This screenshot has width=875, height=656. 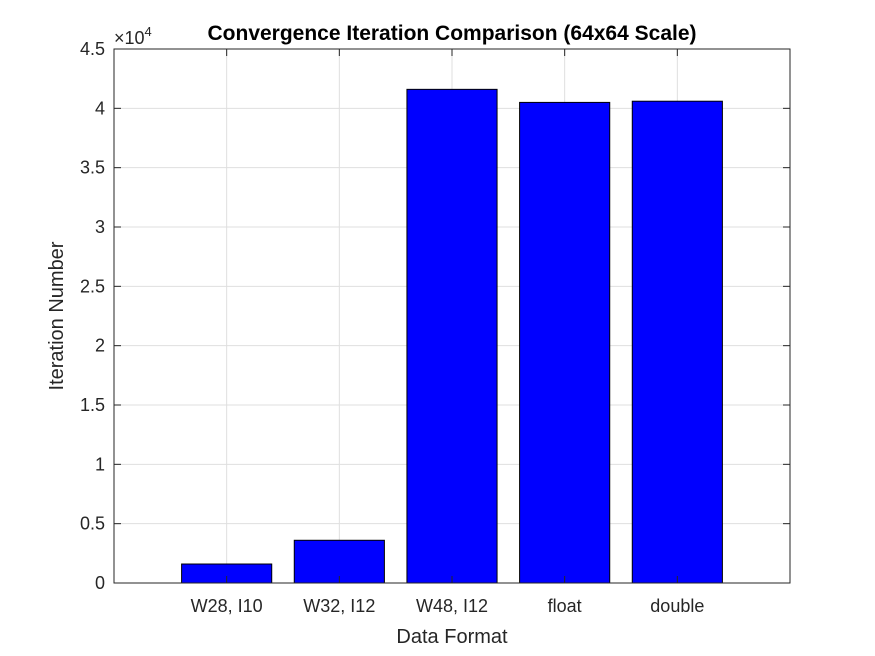 What do you see at coordinates (92, 405) in the screenshot?
I see `y-tick-label: 1.5` at bounding box center [92, 405].